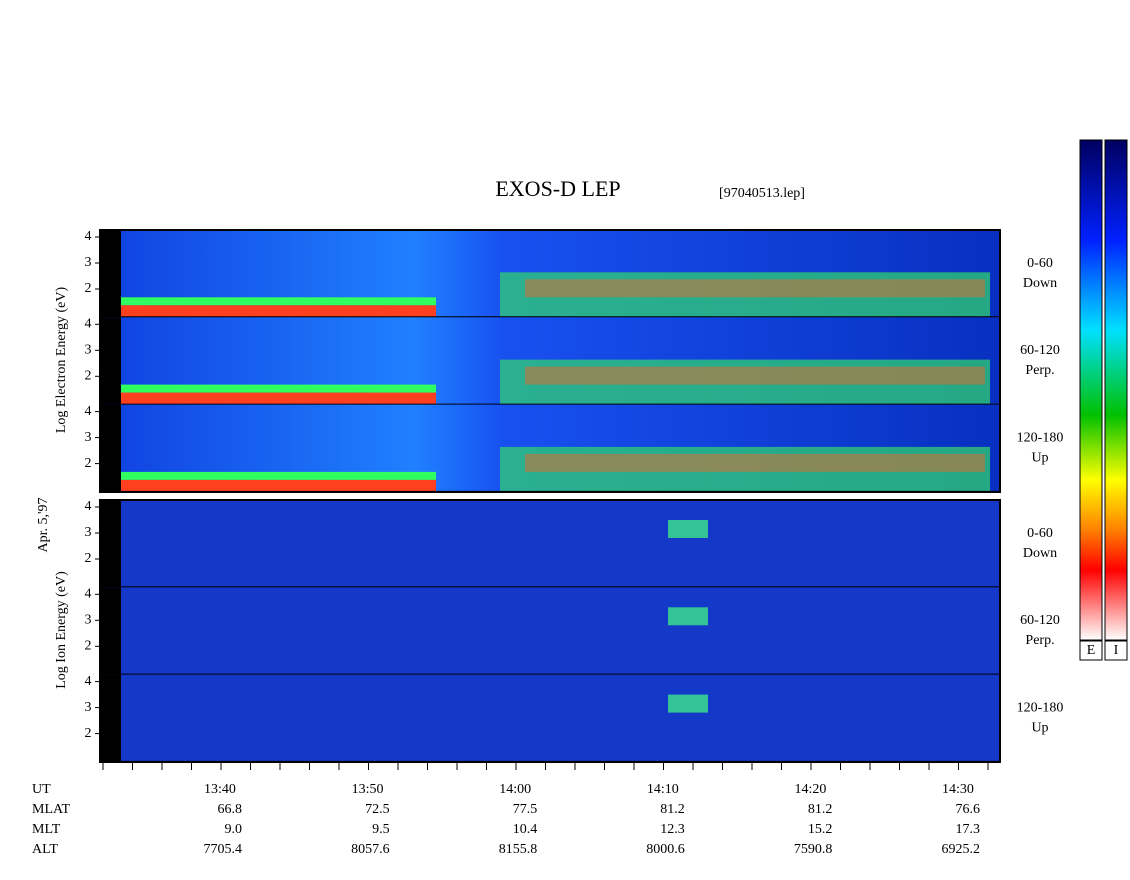 This screenshot has height=880, width=1130. I want to click on row-value: 7705.4, so click(223, 849).